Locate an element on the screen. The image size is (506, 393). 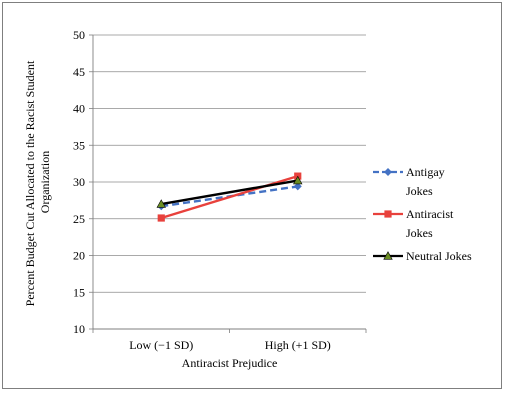
legend: Antigay Jokes Antiracist Jokes Neutral Jokes is located at coordinates (422, 214).